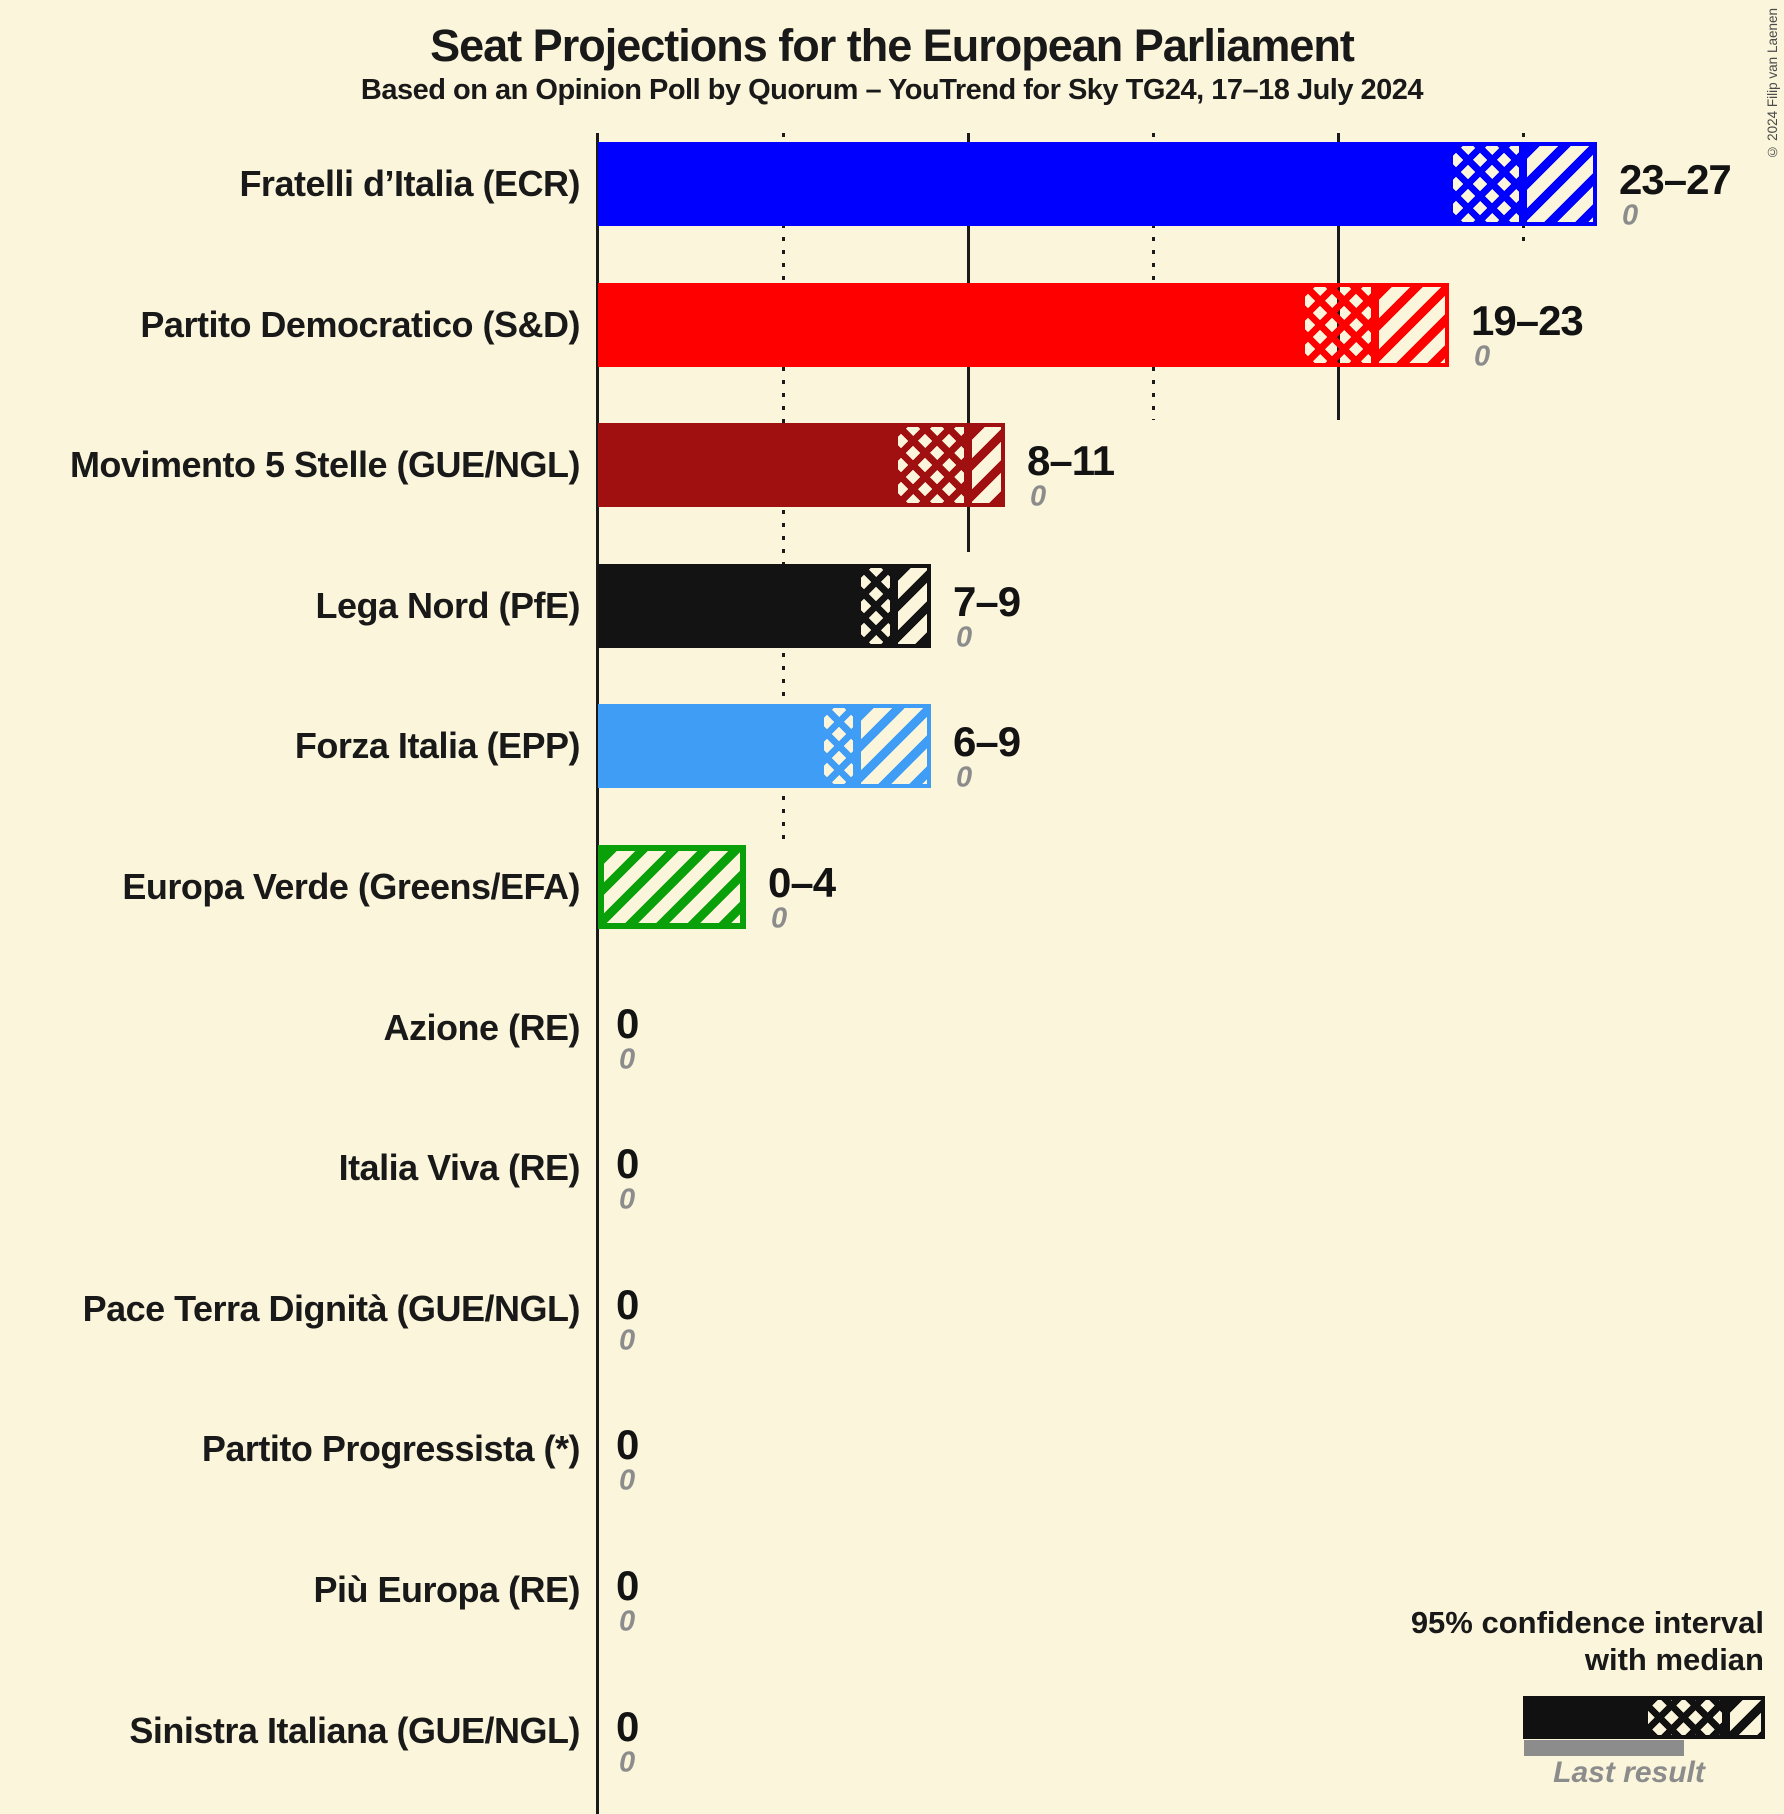 The image size is (1784, 1814). What do you see at coordinates (1745, 1717) in the screenshot?
I see `legend-diagonal-segment` at bounding box center [1745, 1717].